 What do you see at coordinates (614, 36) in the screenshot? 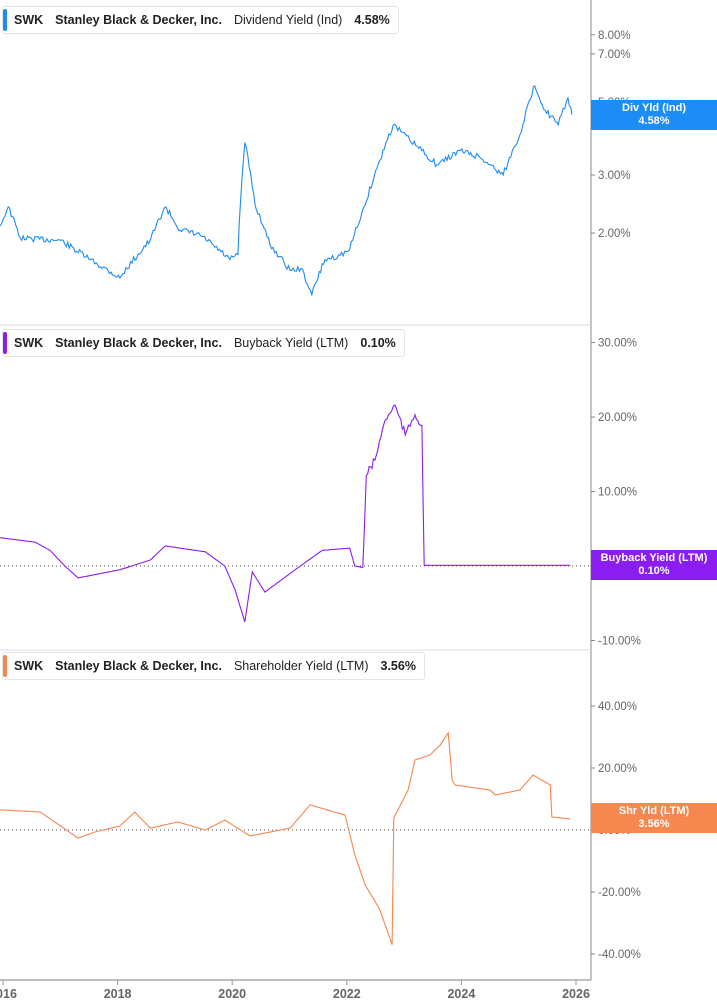
I see `y-tick-label: 8.00%` at bounding box center [614, 36].